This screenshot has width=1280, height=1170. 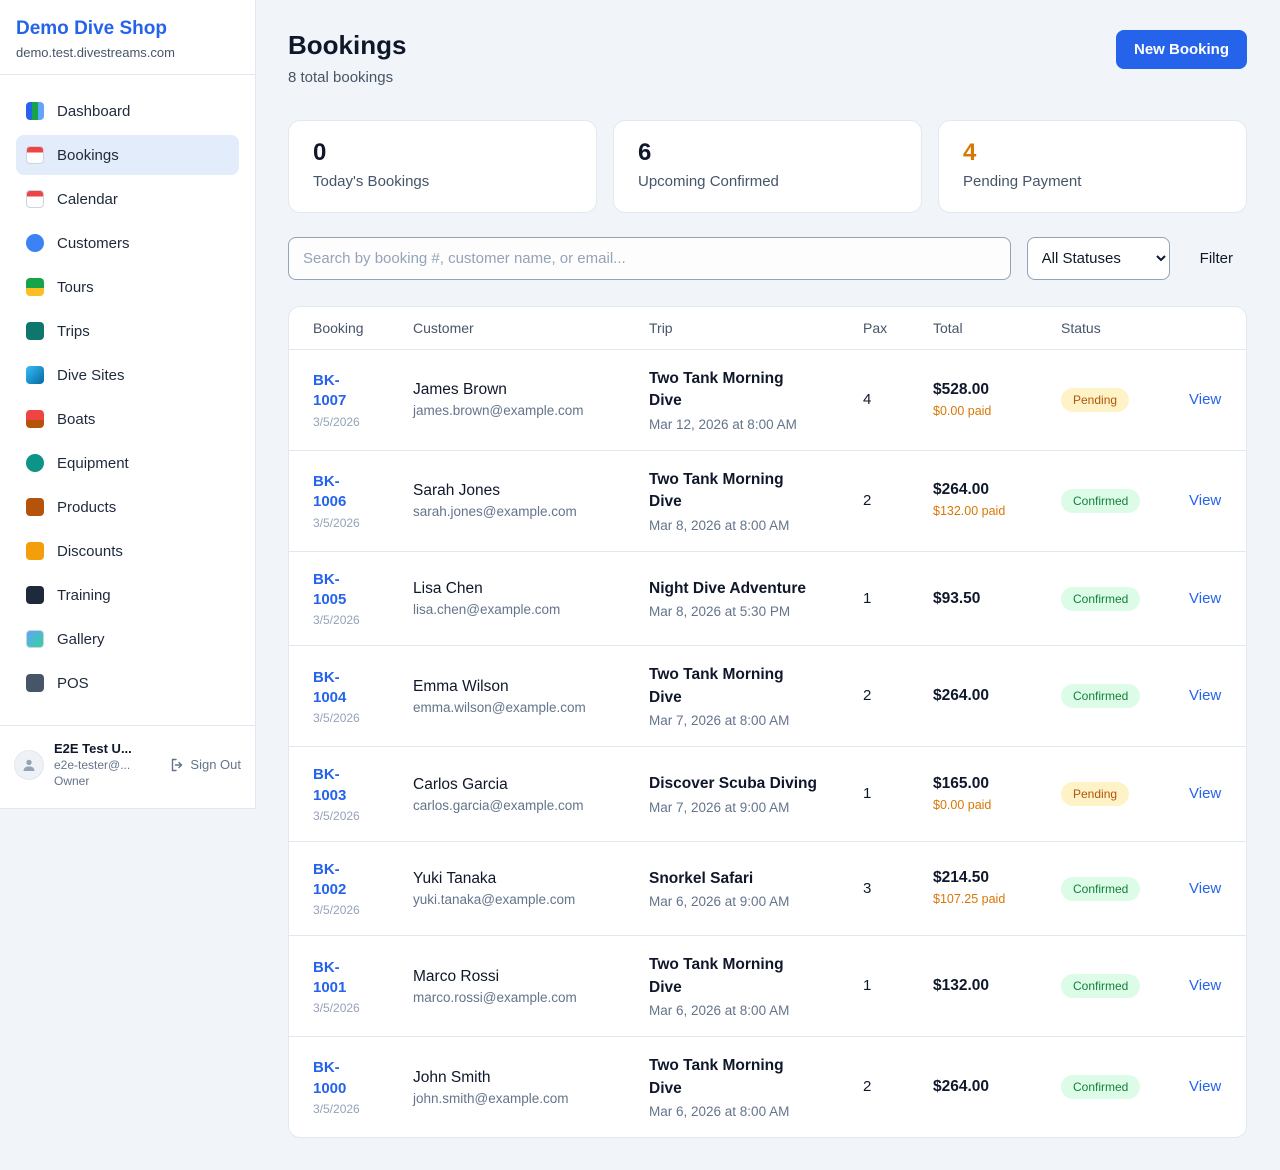 I want to click on column-header-status: Status, so click(x=1113, y=328).